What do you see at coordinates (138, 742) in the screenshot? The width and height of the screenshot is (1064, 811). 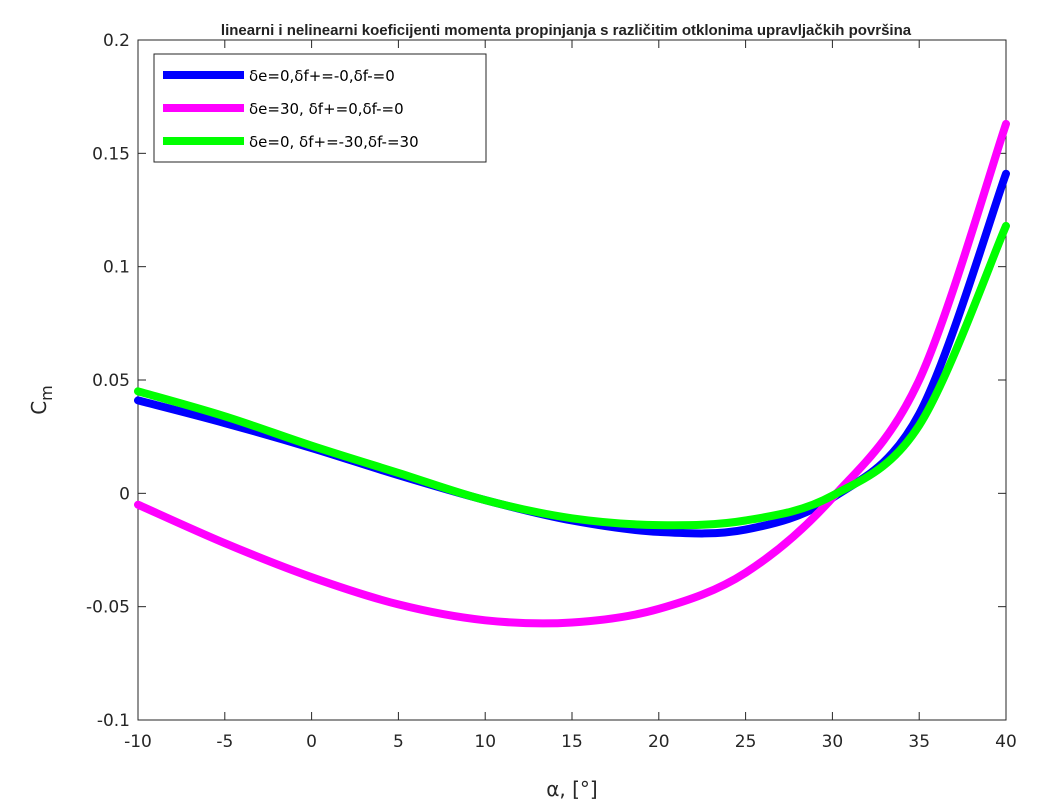 I see `x-tick-label: -10` at bounding box center [138, 742].